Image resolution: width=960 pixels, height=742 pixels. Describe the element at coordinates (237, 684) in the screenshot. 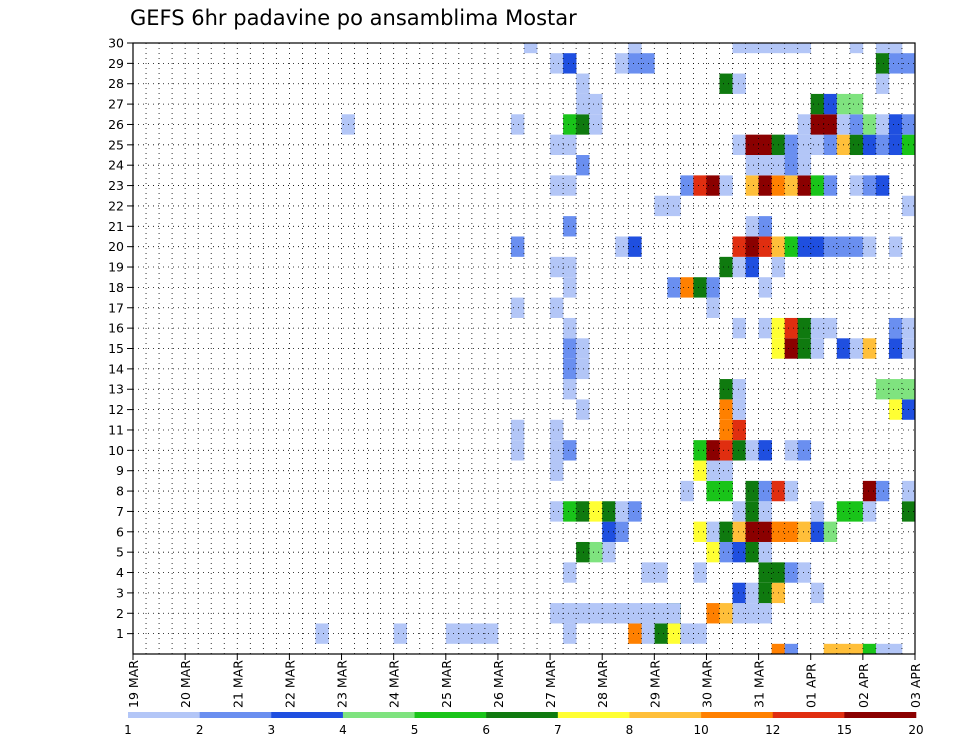

I see `x-tick-label: 21 MAR` at that location.